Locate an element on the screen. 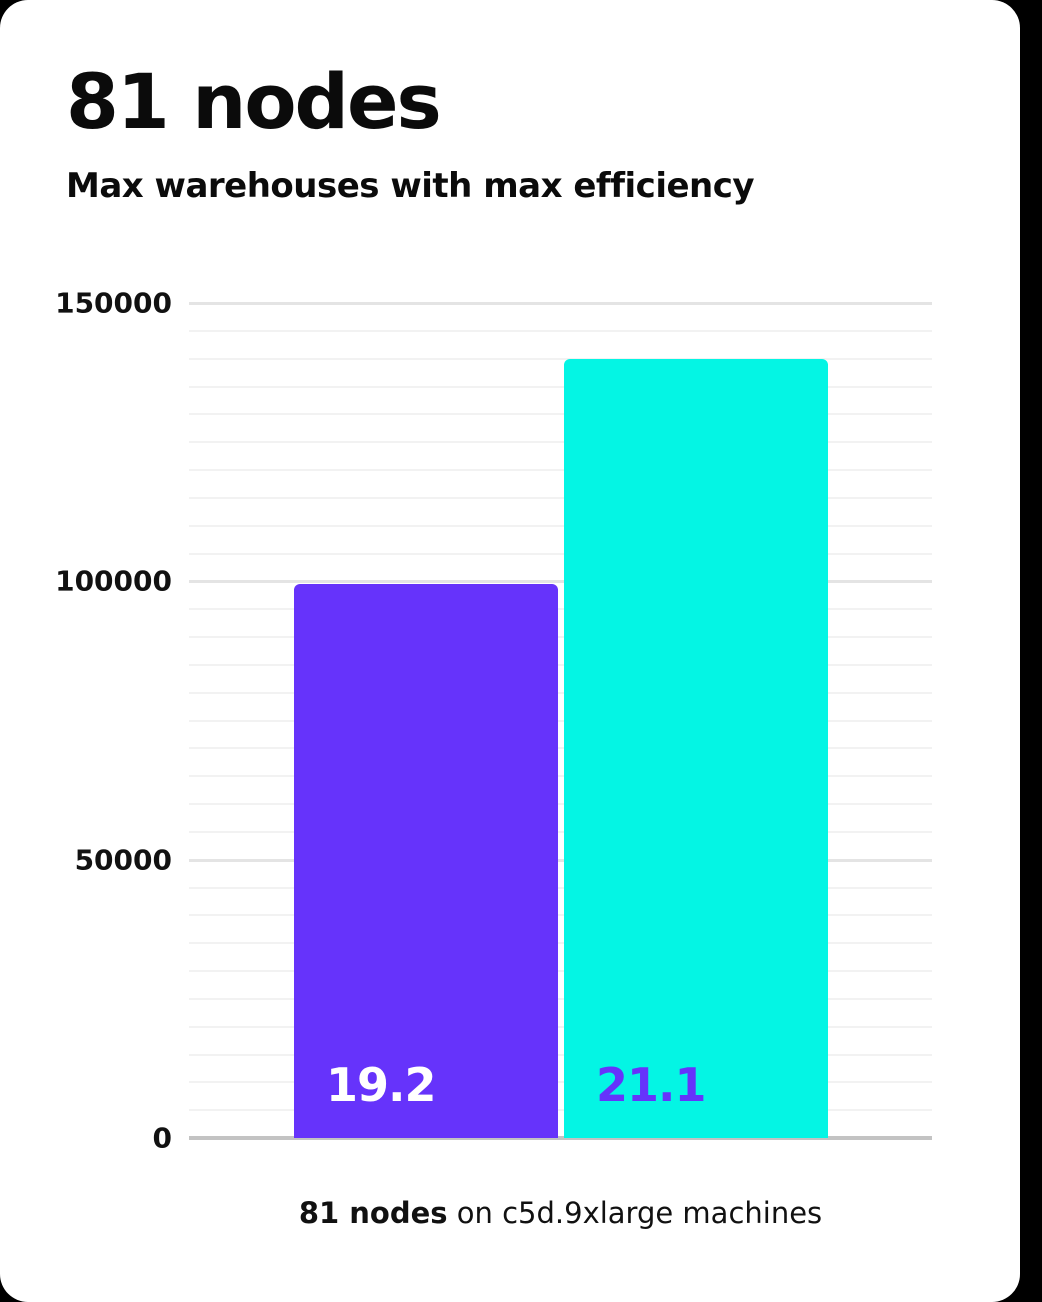 The image size is (1042, 1302). bar-value-label: 19.2 is located at coordinates (381, 1085).